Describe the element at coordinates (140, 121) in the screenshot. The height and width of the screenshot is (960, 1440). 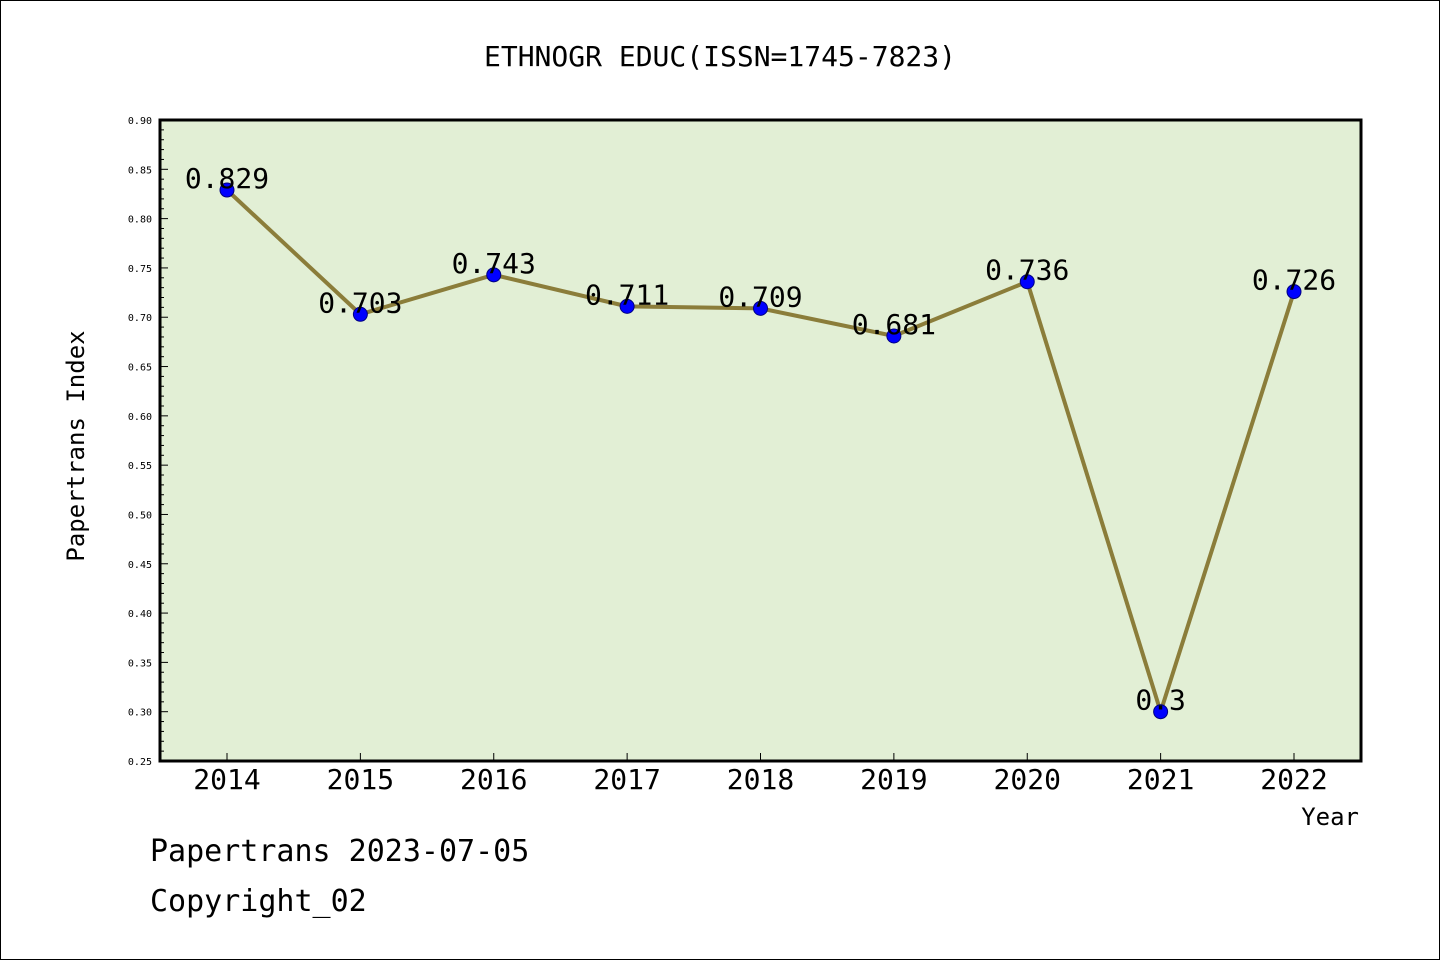
I see `y-tick-label: 0.90` at that location.